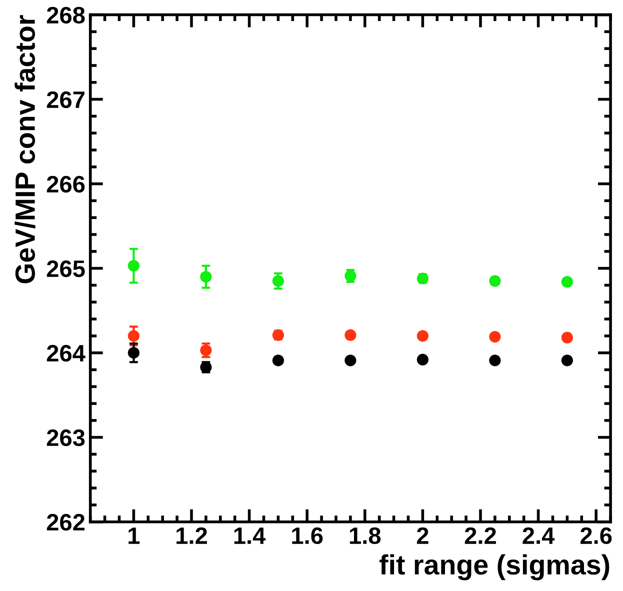 The width and height of the screenshot is (623, 591). I want to click on x-tick-label: 1.4, so click(250, 536).